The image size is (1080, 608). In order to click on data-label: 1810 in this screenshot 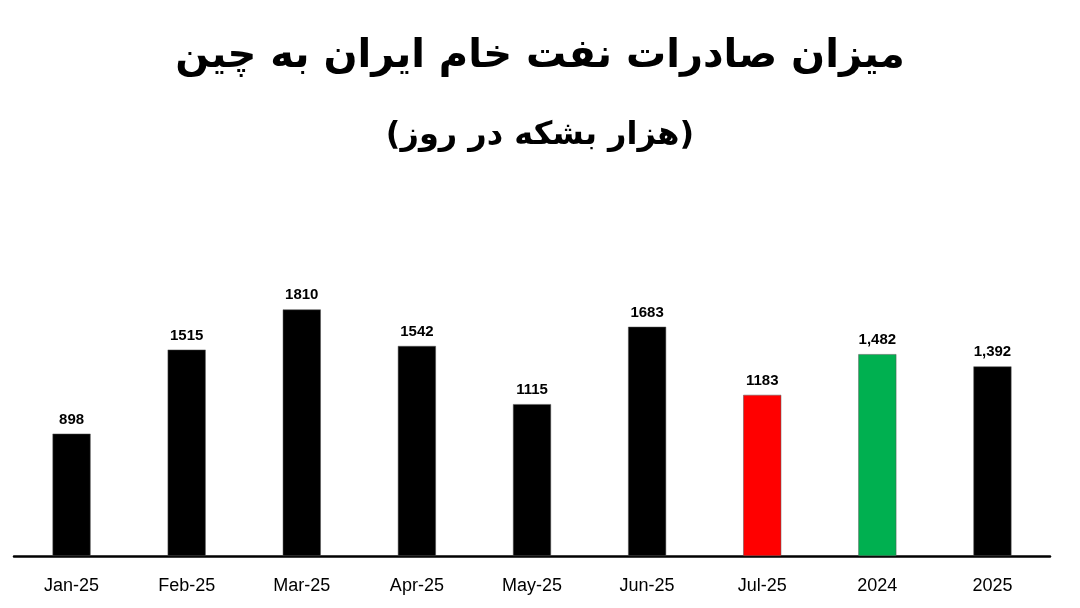, I will do `click(302, 294)`.